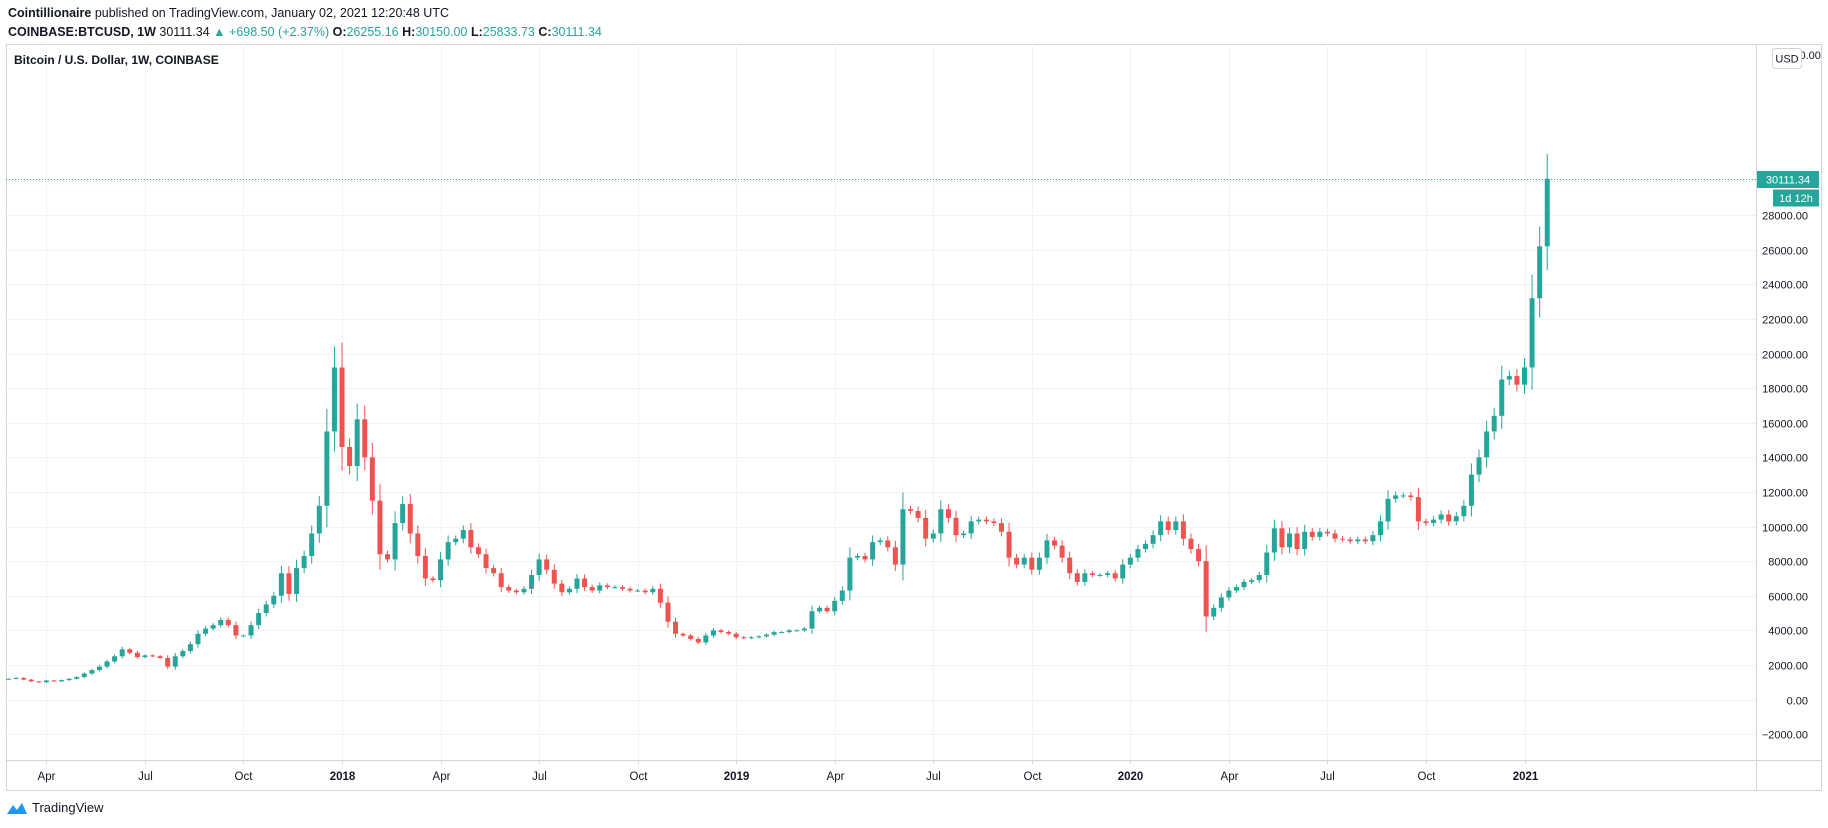 This screenshot has height=828, width=1828. Describe the element at coordinates (82, 32) in the screenshot. I see `symbol-label: COINBASE:BTCUSD, 1W` at that location.